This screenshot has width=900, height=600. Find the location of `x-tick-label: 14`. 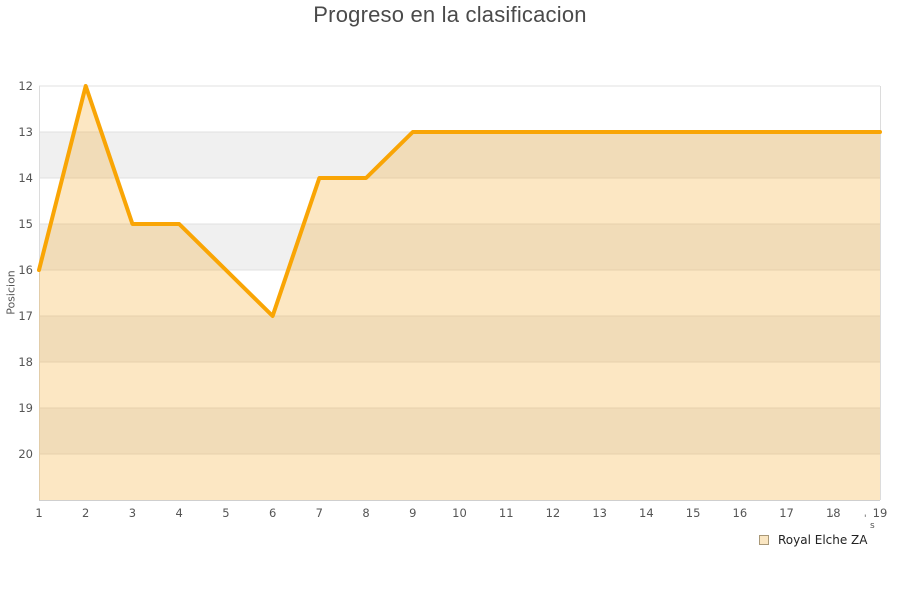

x-tick-label: 14 is located at coordinates (646, 513).